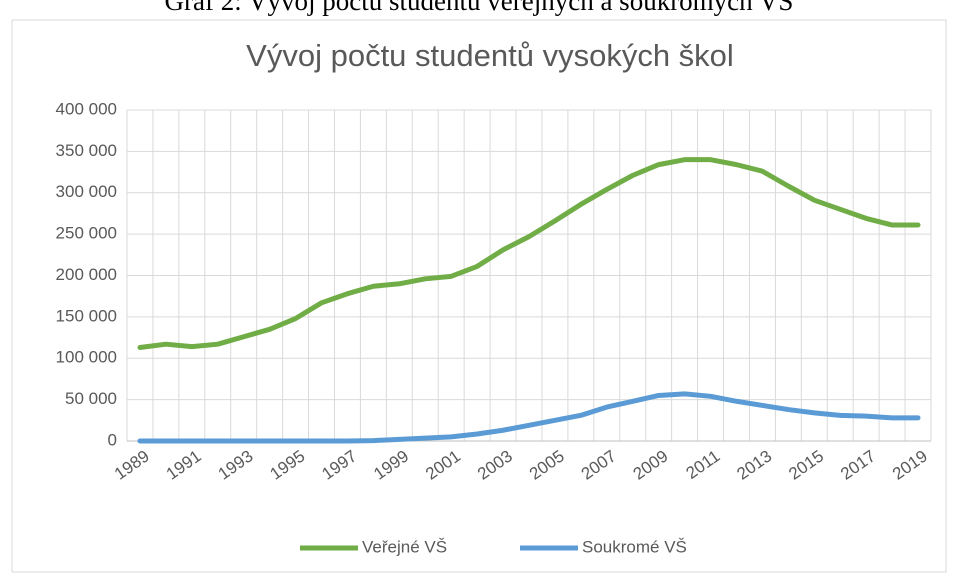 The height and width of the screenshot is (579, 958). What do you see at coordinates (86, 108) in the screenshot?
I see `y-tick-label: 400 000` at bounding box center [86, 108].